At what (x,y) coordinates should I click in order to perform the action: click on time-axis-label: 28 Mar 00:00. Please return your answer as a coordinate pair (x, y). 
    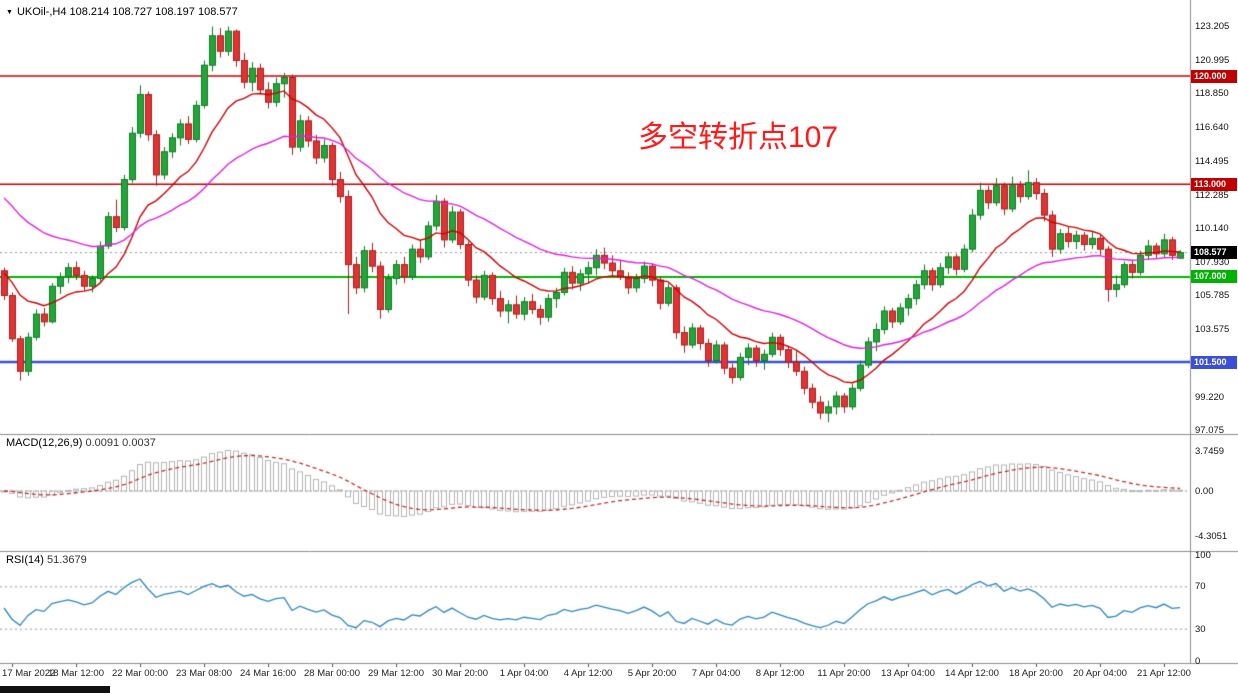
    Looking at the image, I should click on (332, 673).